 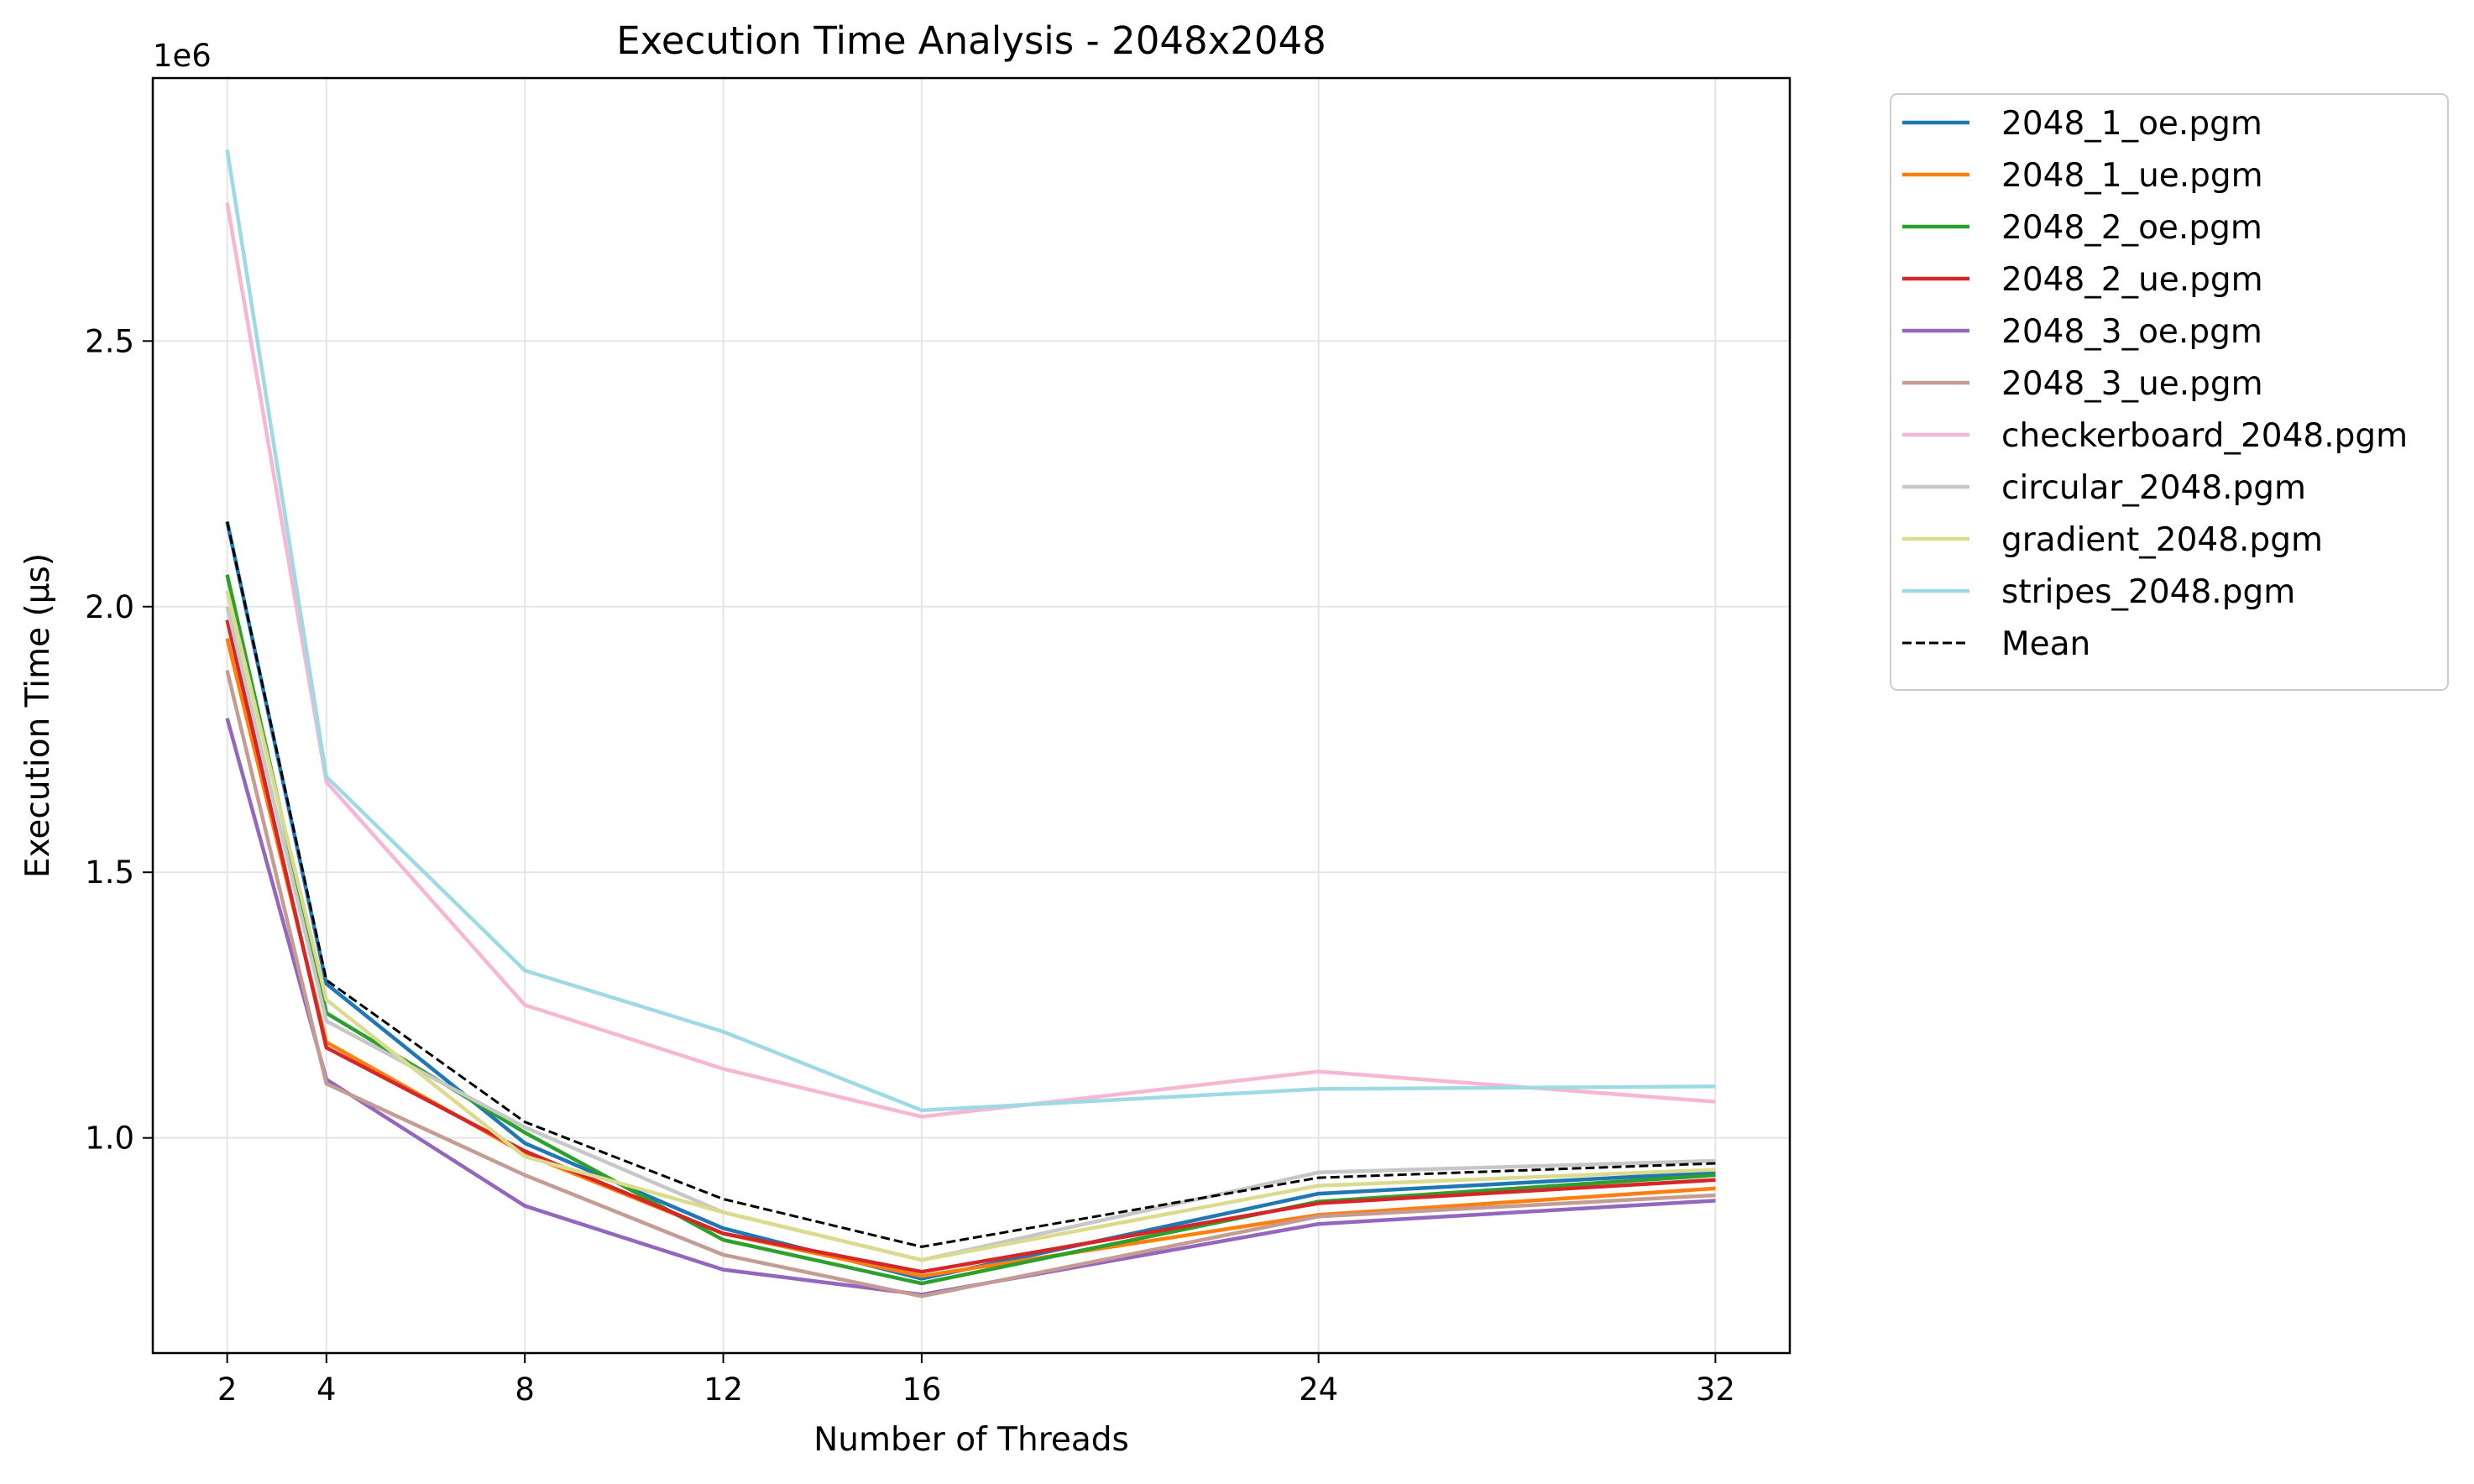 What do you see at coordinates (2132, 280) in the screenshot?
I see `legend-label: 2048_2_ue.pgm` at bounding box center [2132, 280].